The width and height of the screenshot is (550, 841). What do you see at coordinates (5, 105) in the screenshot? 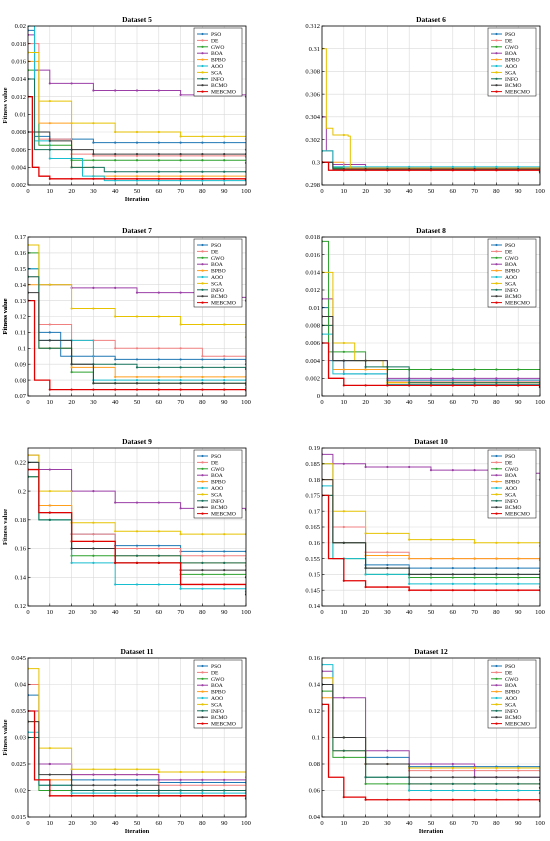
I see `y-axis-label: Fitness value` at bounding box center [5, 105].